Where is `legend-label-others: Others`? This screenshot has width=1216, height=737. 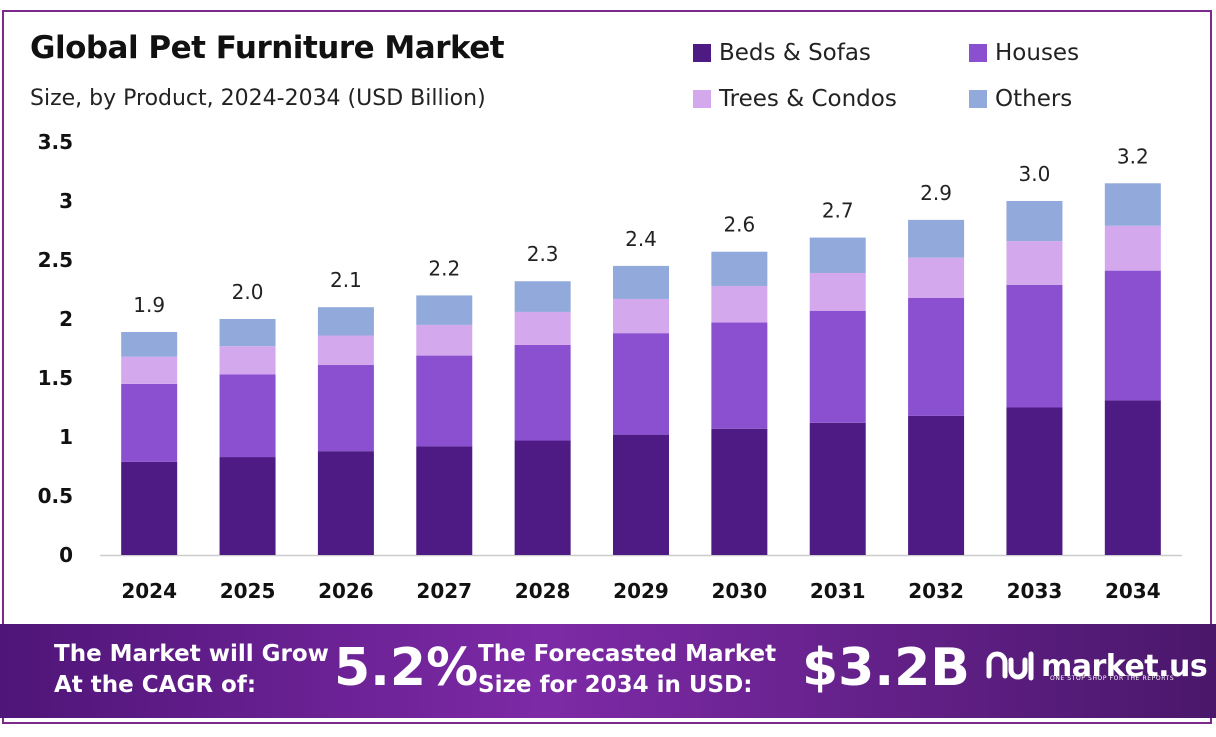
legend-label-others: Others is located at coordinates (1034, 99).